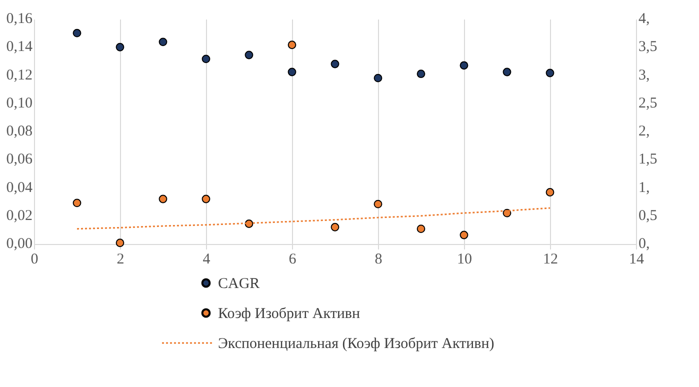 Image resolution: width=699 pixels, height=387 pixels. I want to click on y-tick-label: 0,04, so click(19, 188).